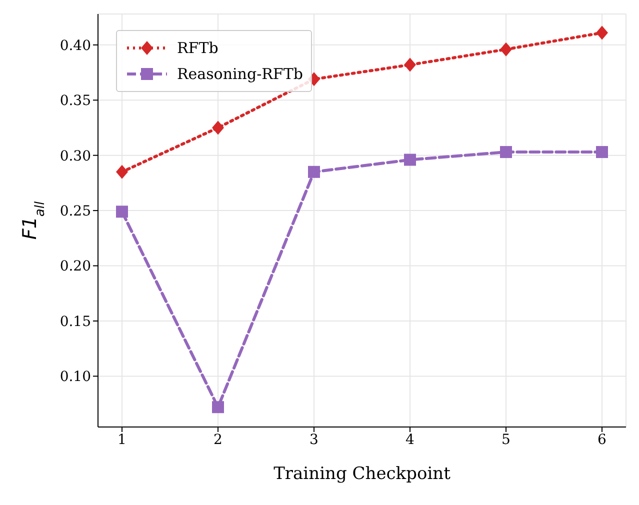 The width and height of the screenshot is (639, 505). I want to click on x-tick-label: 1, so click(122, 440).